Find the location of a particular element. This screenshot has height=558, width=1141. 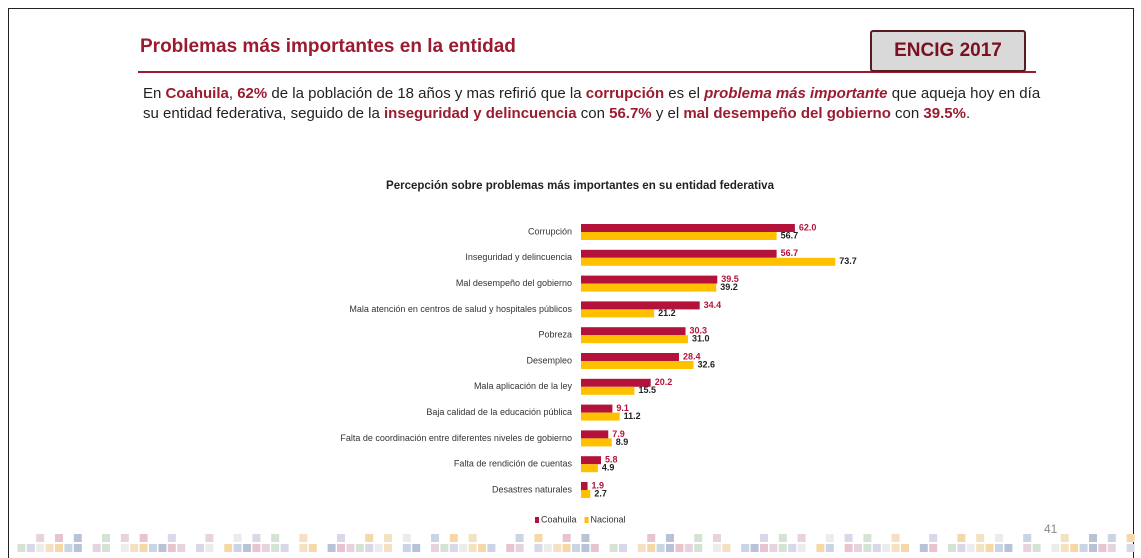

text: con is located at coordinates (907, 113).